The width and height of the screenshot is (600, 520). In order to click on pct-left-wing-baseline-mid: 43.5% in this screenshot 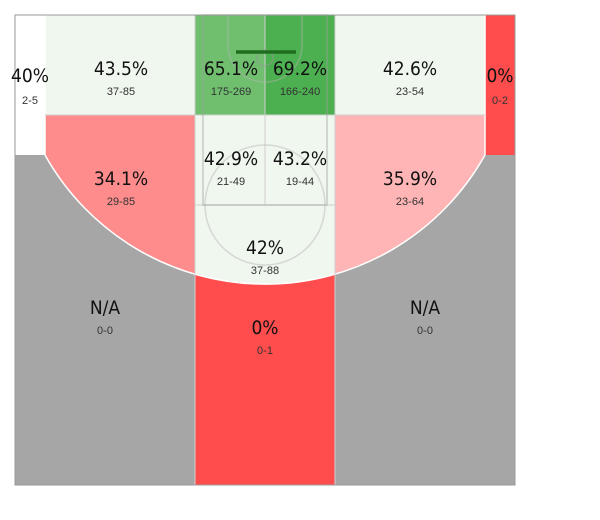, I will do `click(121, 69)`.